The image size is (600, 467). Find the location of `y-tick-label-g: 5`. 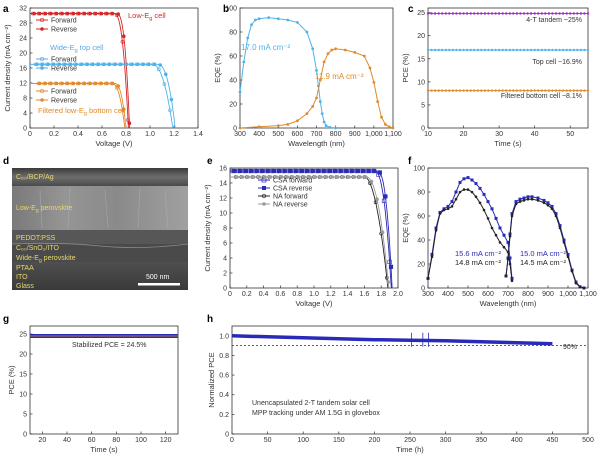

y-tick-label-g: 5 is located at coordinates (25, 415).